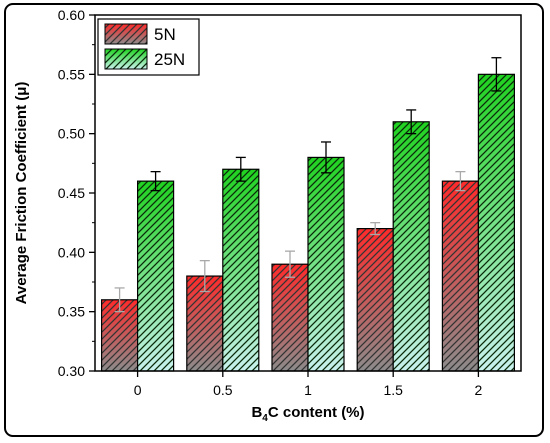 This screenshot has width=550, height=443. I want to click on y-tick-label: 0.60, so click(71, 15).